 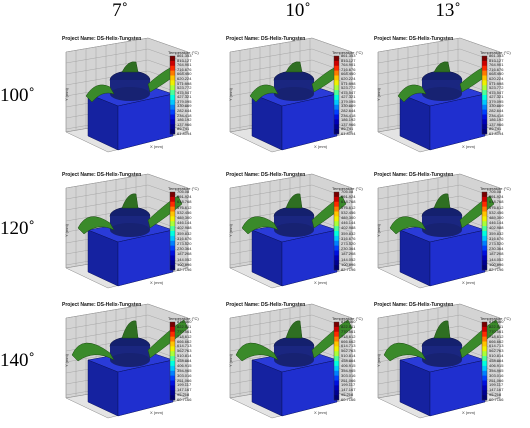 I want to click on colorbar-tick-label: 330.869, so click(x=348, y=106).